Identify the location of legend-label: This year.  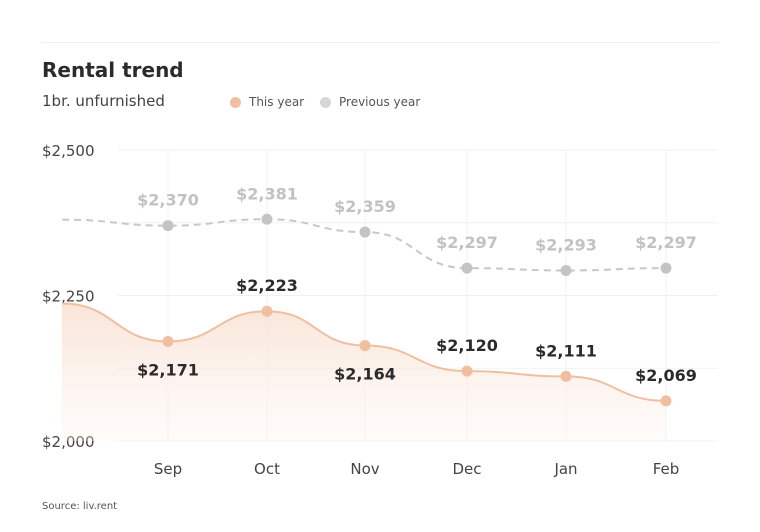
(277, 102).